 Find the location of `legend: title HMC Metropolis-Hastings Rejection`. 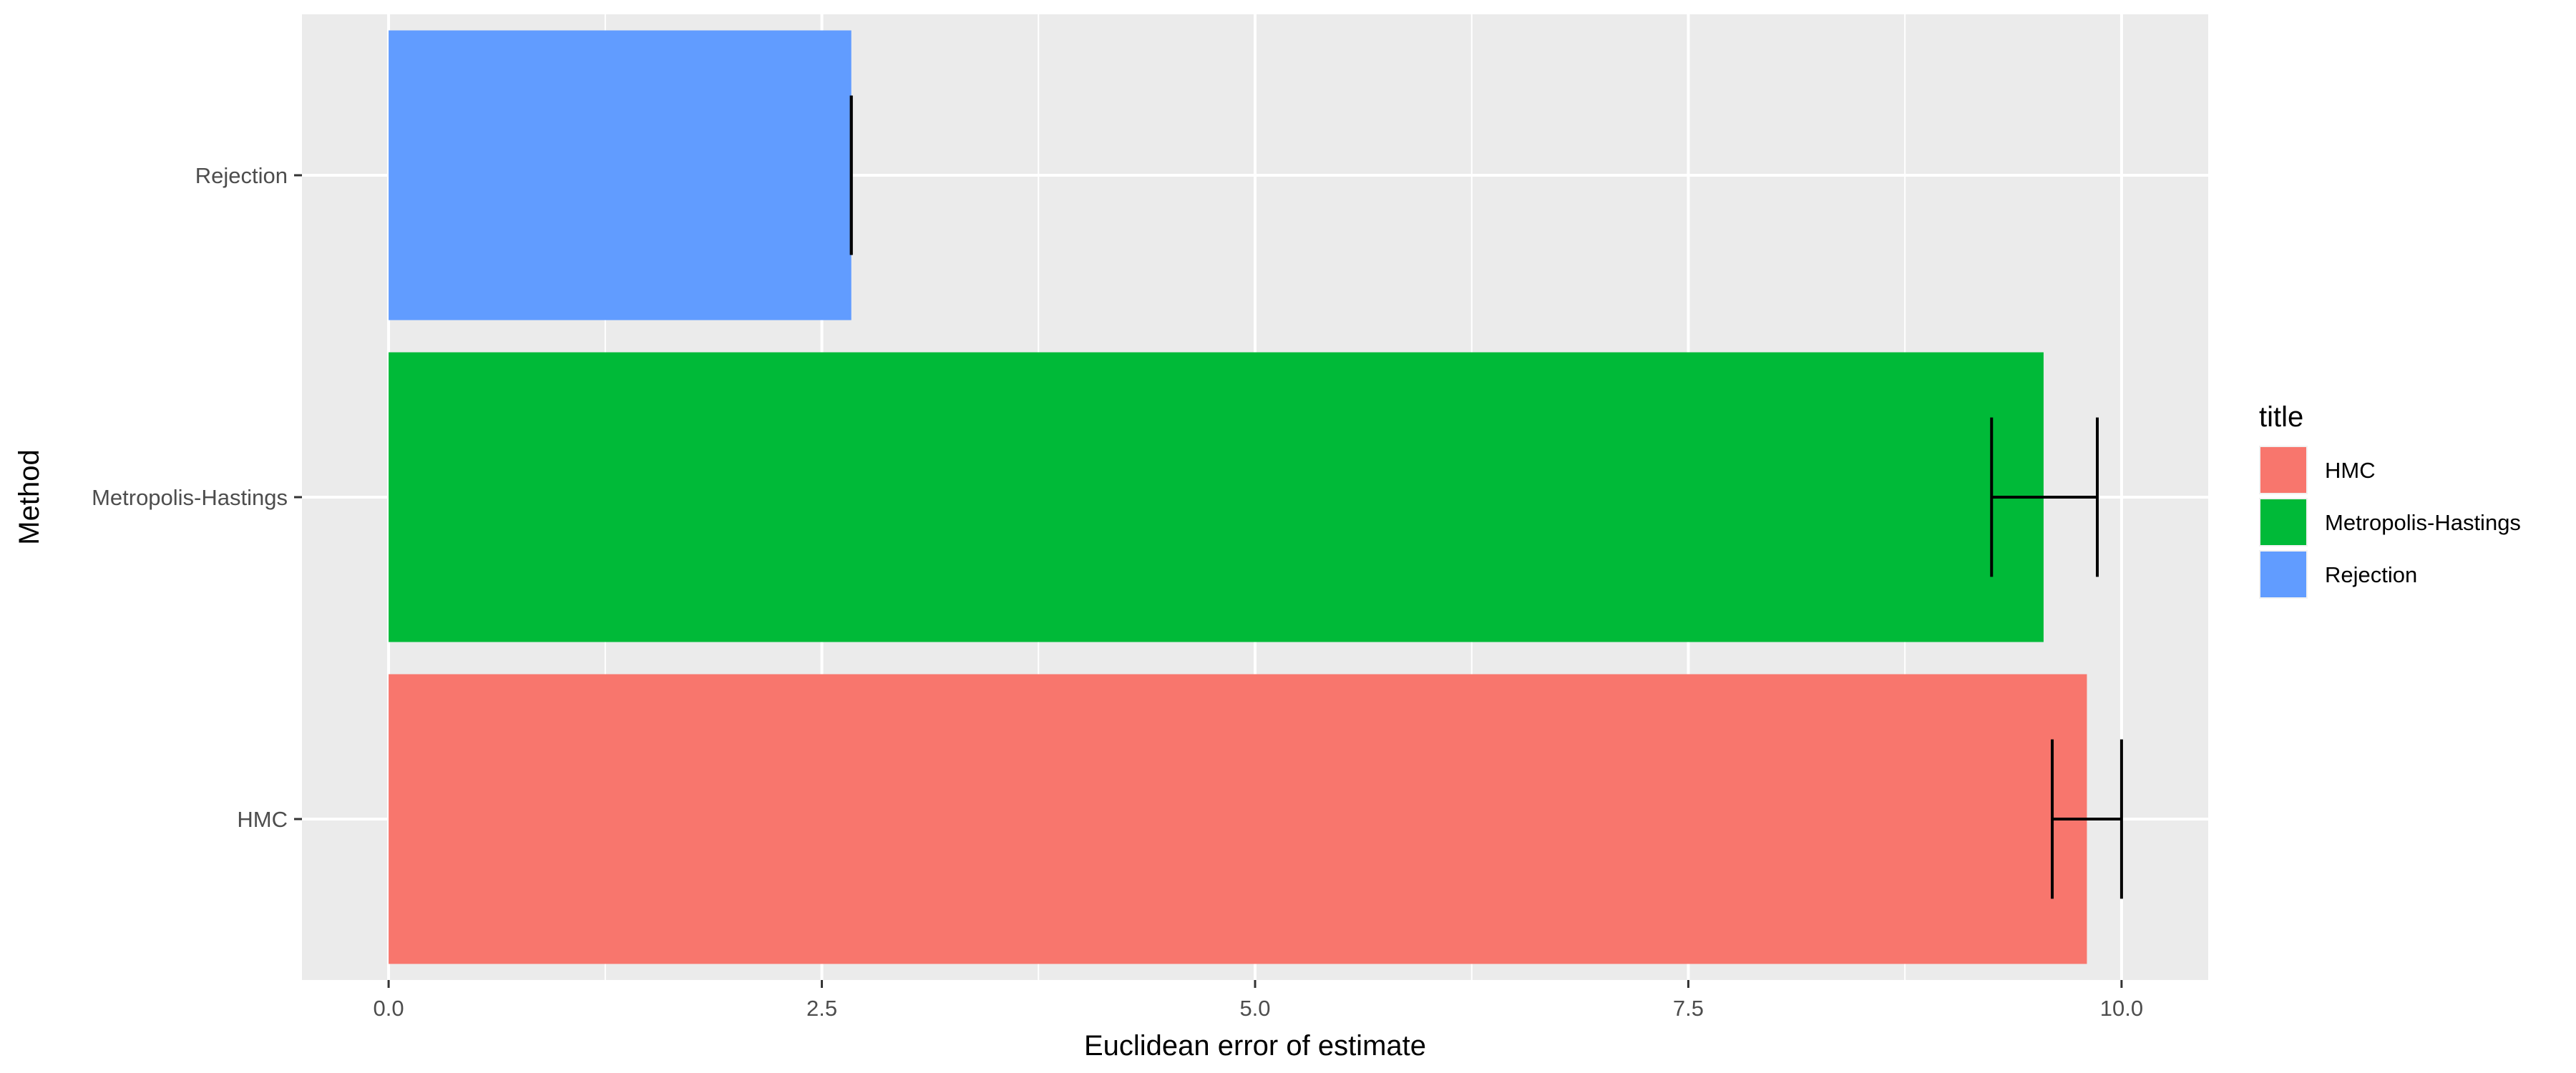

legend: title HMC Metropolis-Hastings Rejection is located at coordinates (2390, 500).